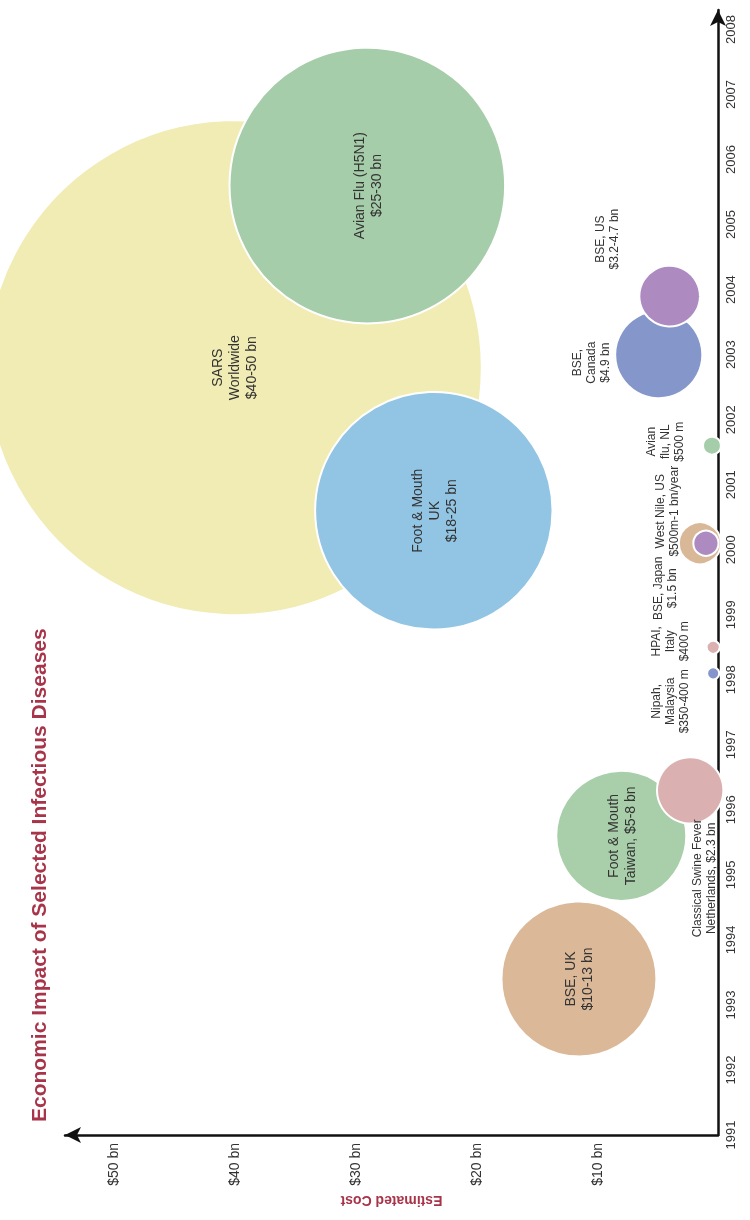 This screenshot has height=1220, width=750. What do you see at coordinates (730, 355) in the screenshot?
I see `y-tick-label: 2003` at bounding box center [730, 355].